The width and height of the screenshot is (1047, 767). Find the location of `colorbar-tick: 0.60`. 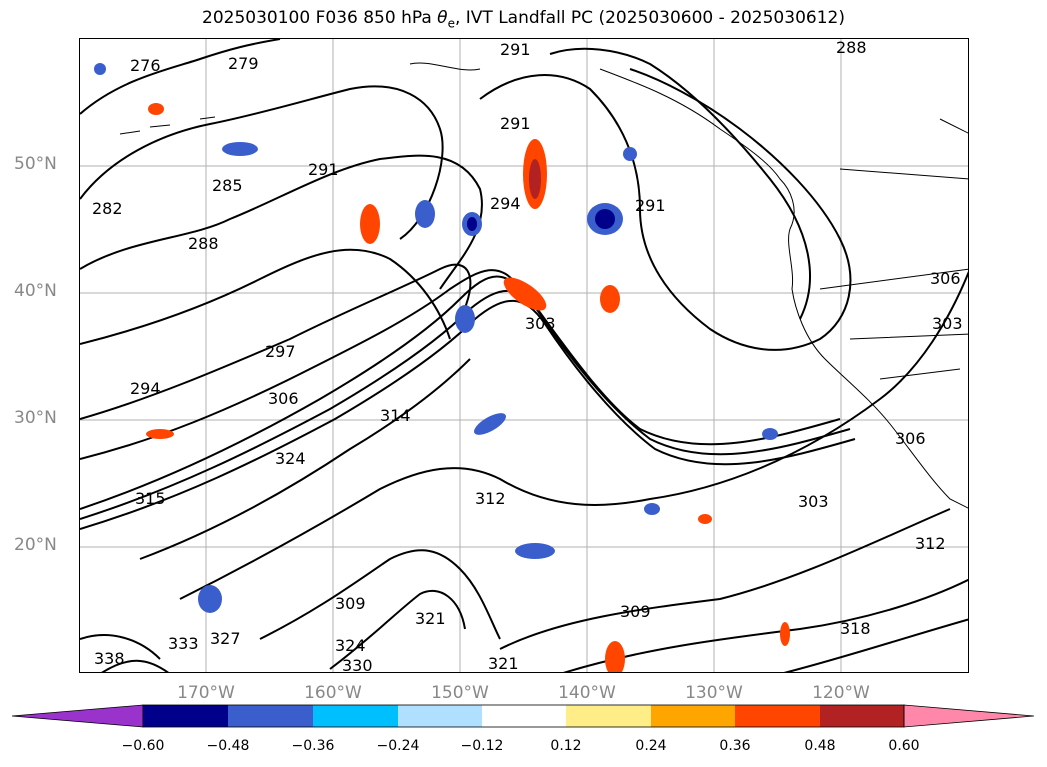

colorbar-tick: 0.60 is located at coordinates (904, 746).